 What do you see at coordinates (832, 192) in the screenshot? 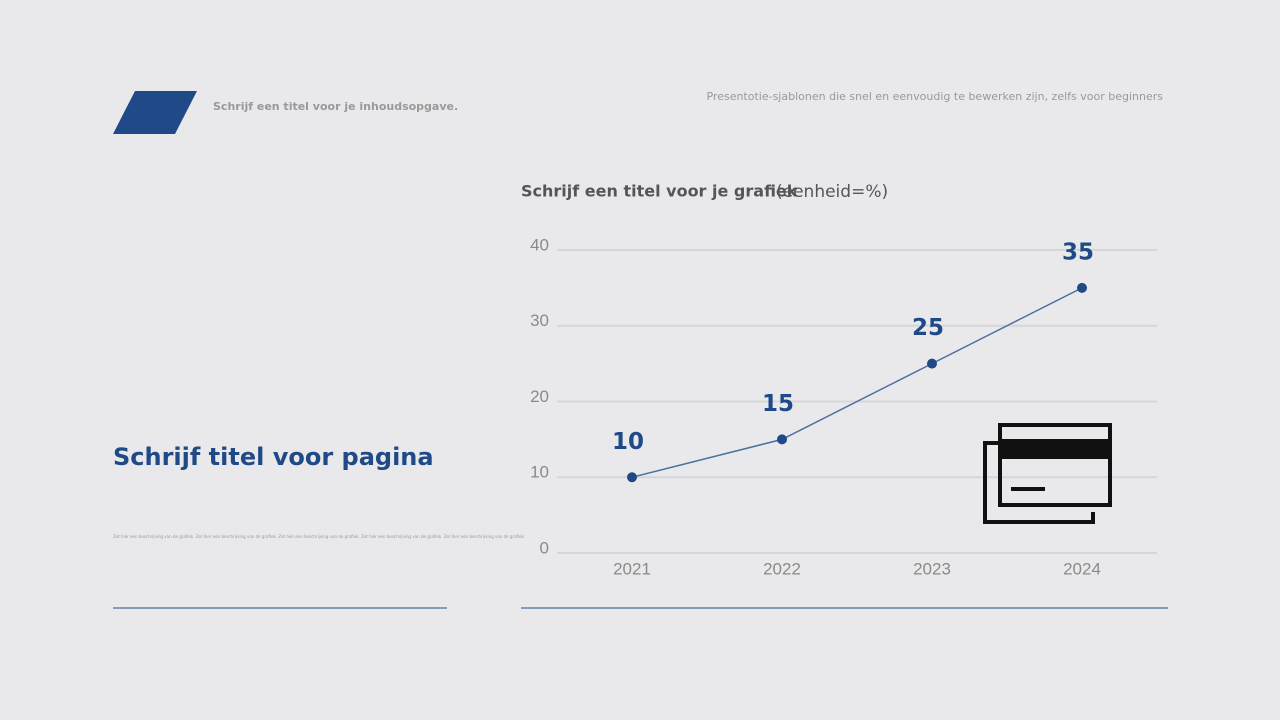
I see `chart-unit: (eenheid=%)` at bounding box center [832, 192].